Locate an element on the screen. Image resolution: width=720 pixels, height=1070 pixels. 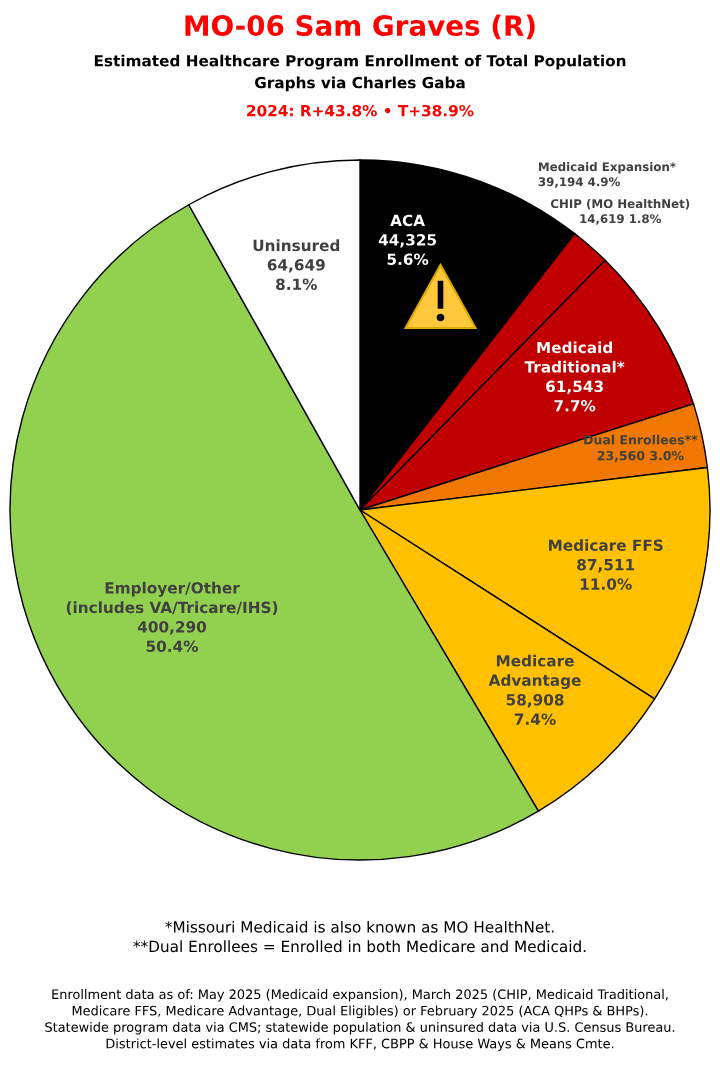
chart-subtitle: Estimated Healthcare Program Enrollment of Total Population Graphs via Charles Gaba is located at coordinates (360, 73).